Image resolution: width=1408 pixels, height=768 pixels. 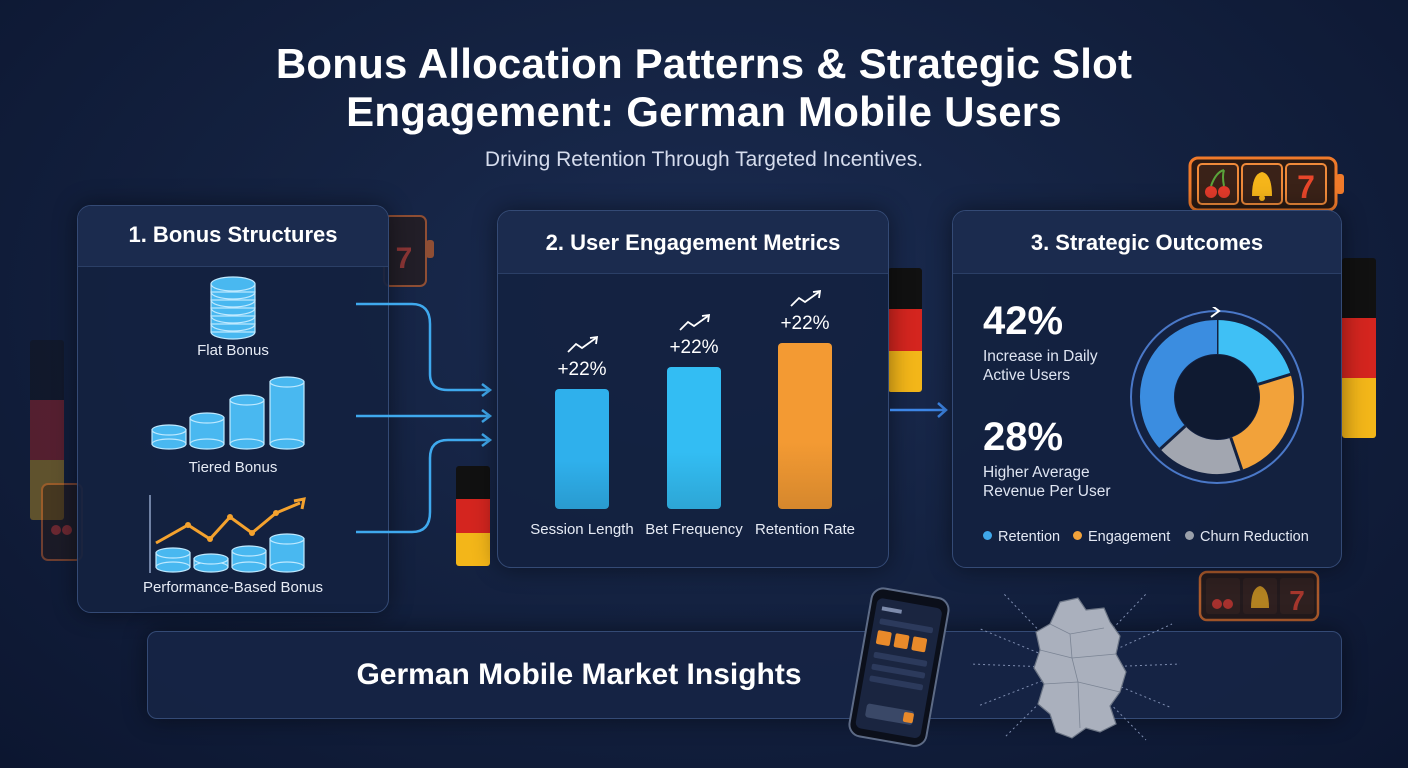 What do you see at coordinates (1201, 449) in the screenshot?
I see `churn-reduction-segment` at bounding box center [1201, 449].